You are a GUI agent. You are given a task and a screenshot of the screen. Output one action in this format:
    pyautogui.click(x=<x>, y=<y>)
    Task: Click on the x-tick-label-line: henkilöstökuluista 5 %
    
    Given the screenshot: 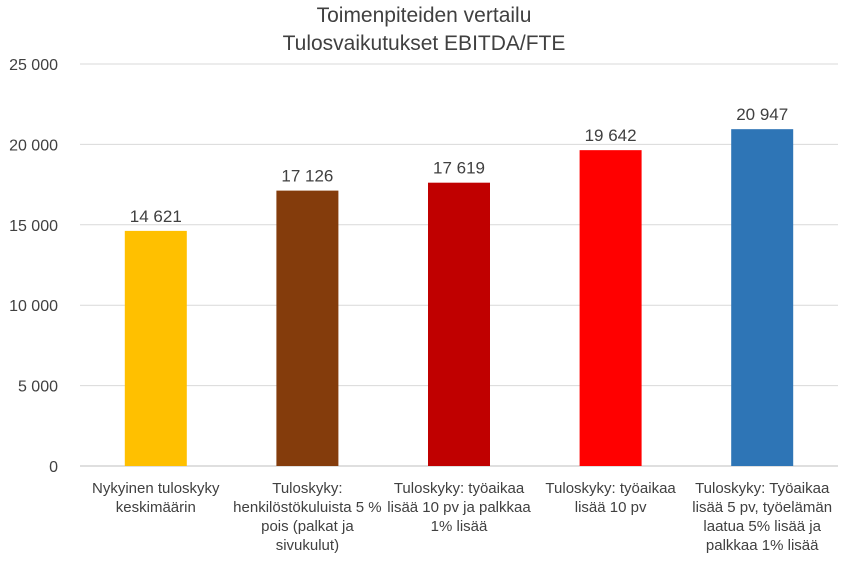 What is the action you would take?
    pyautogui.click(x=307, y=507)
    